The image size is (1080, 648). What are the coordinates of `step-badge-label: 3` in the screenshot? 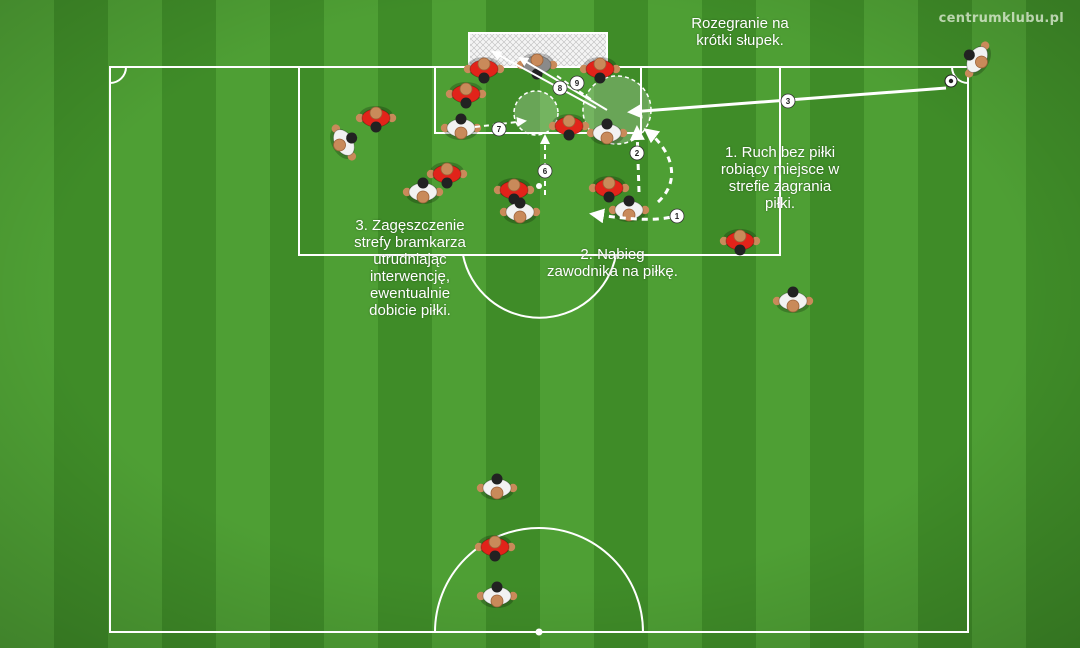 It's located at (788, 101).